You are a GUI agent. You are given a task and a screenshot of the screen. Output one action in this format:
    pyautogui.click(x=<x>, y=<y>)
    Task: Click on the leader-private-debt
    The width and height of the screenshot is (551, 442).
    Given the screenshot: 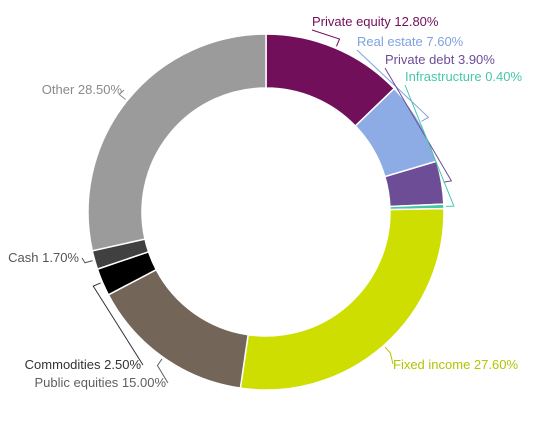 What is the action you would take?
    pyautogui.click(x=418, y=125)
    